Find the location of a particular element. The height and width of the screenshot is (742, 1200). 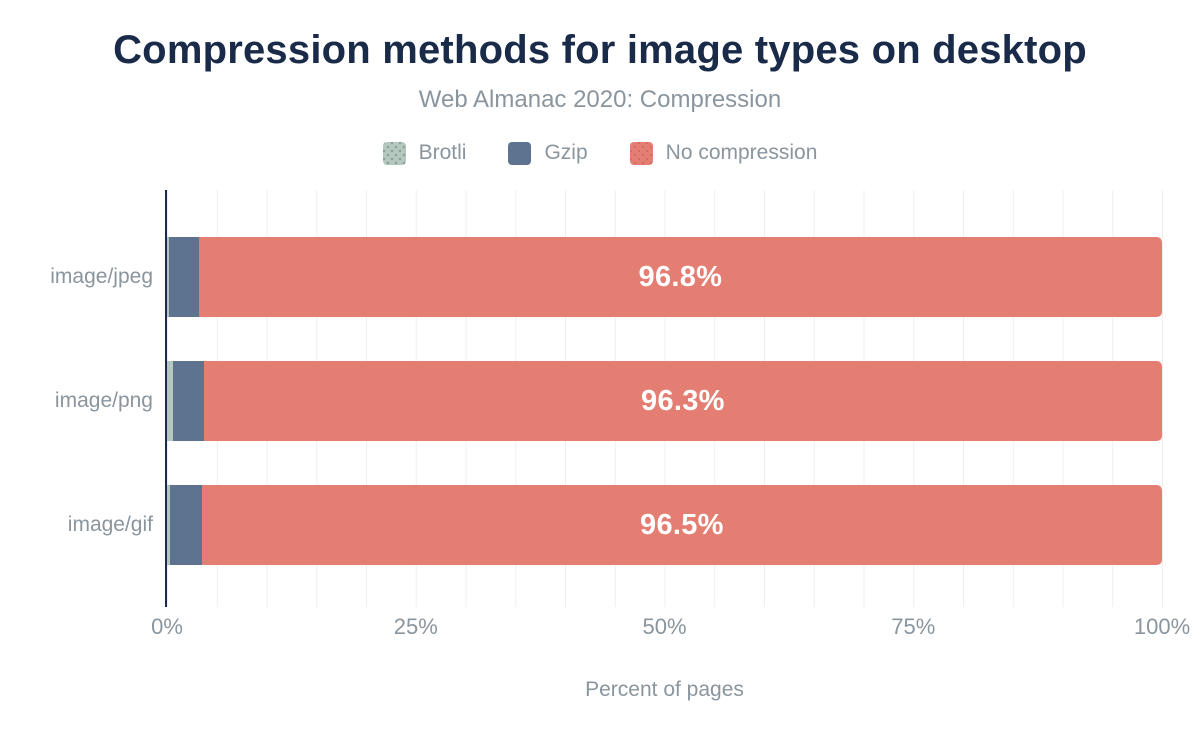

x-tick-label: 0% is located at coordinates (167, 626).